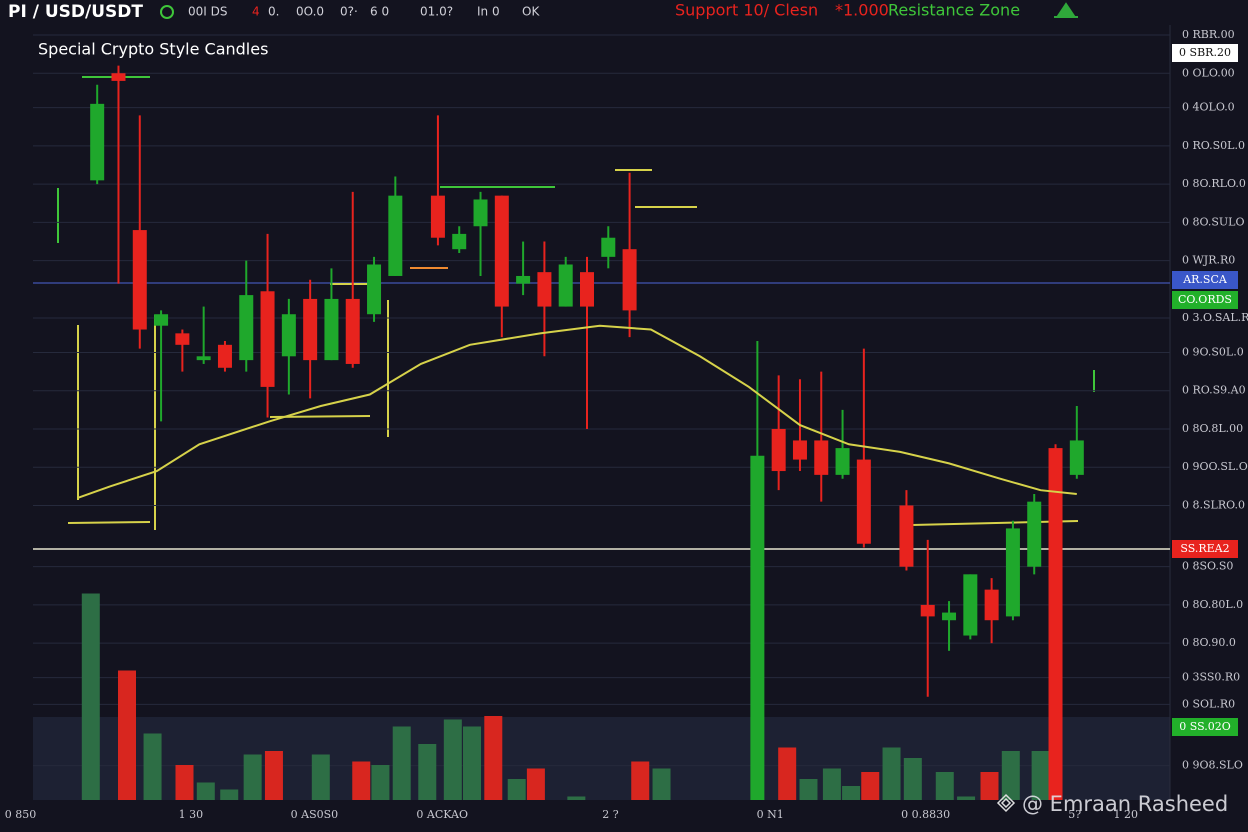  What do you see at coordinates (310, 12) in the screenshot?
I see `stat: 0O.0` at bounding box center [310, 12].